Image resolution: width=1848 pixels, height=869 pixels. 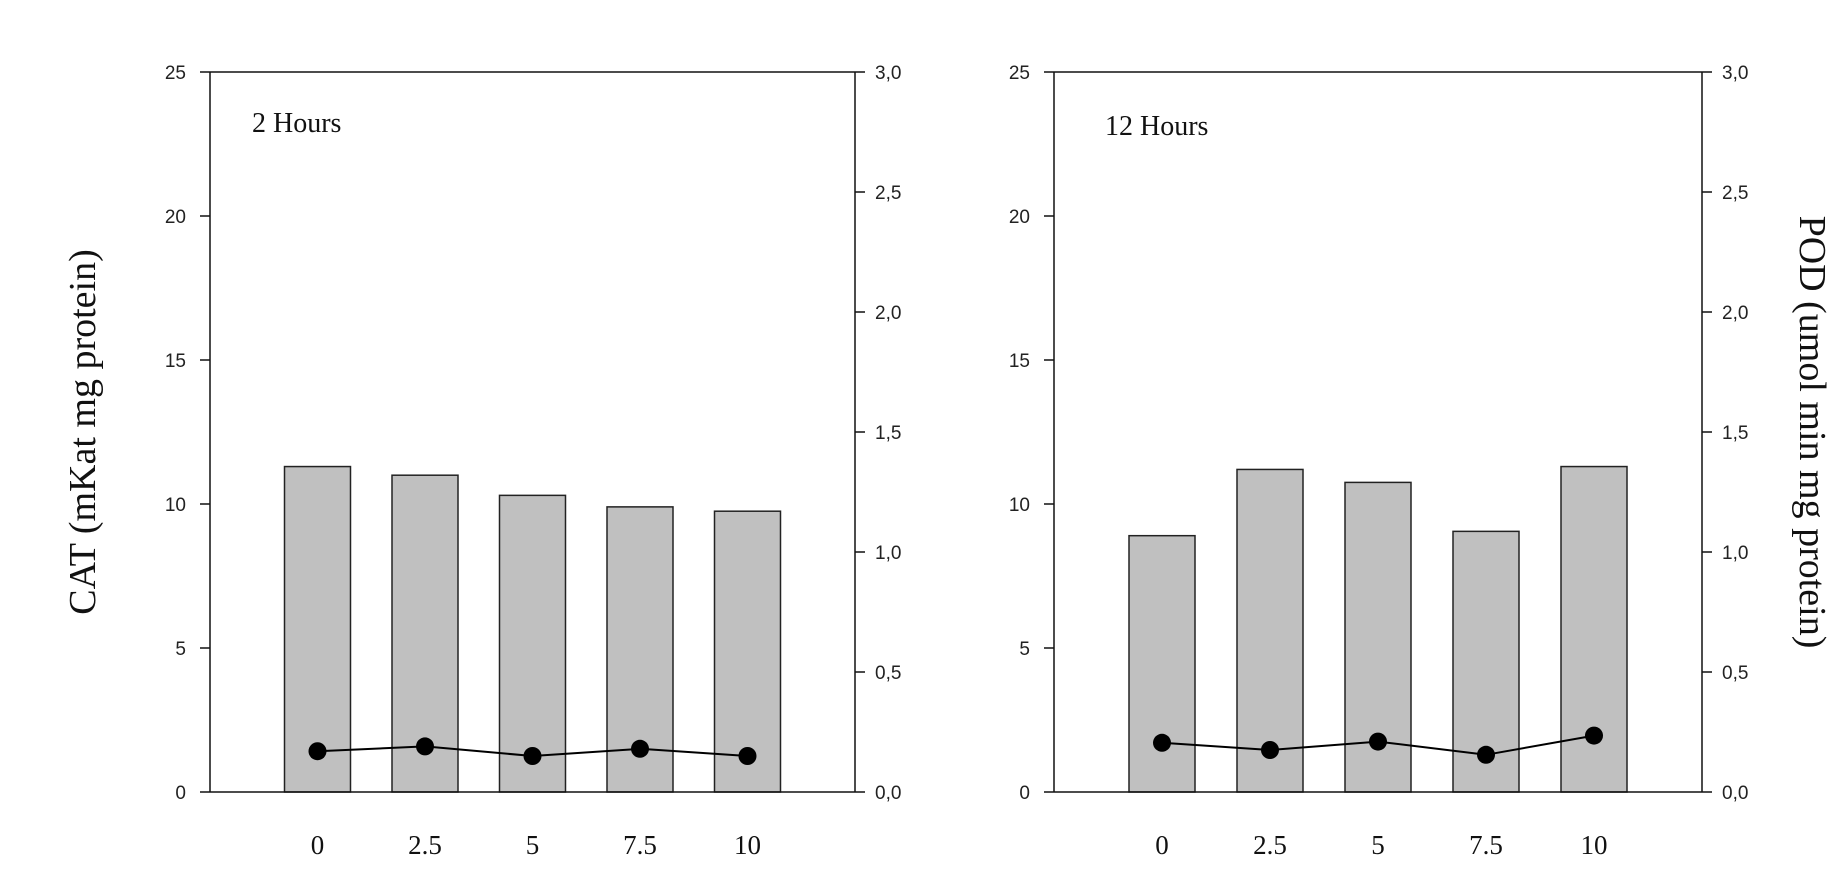 I want to click on panel-2-x-tick-label: 7.5, so click(x=1486, y=845).